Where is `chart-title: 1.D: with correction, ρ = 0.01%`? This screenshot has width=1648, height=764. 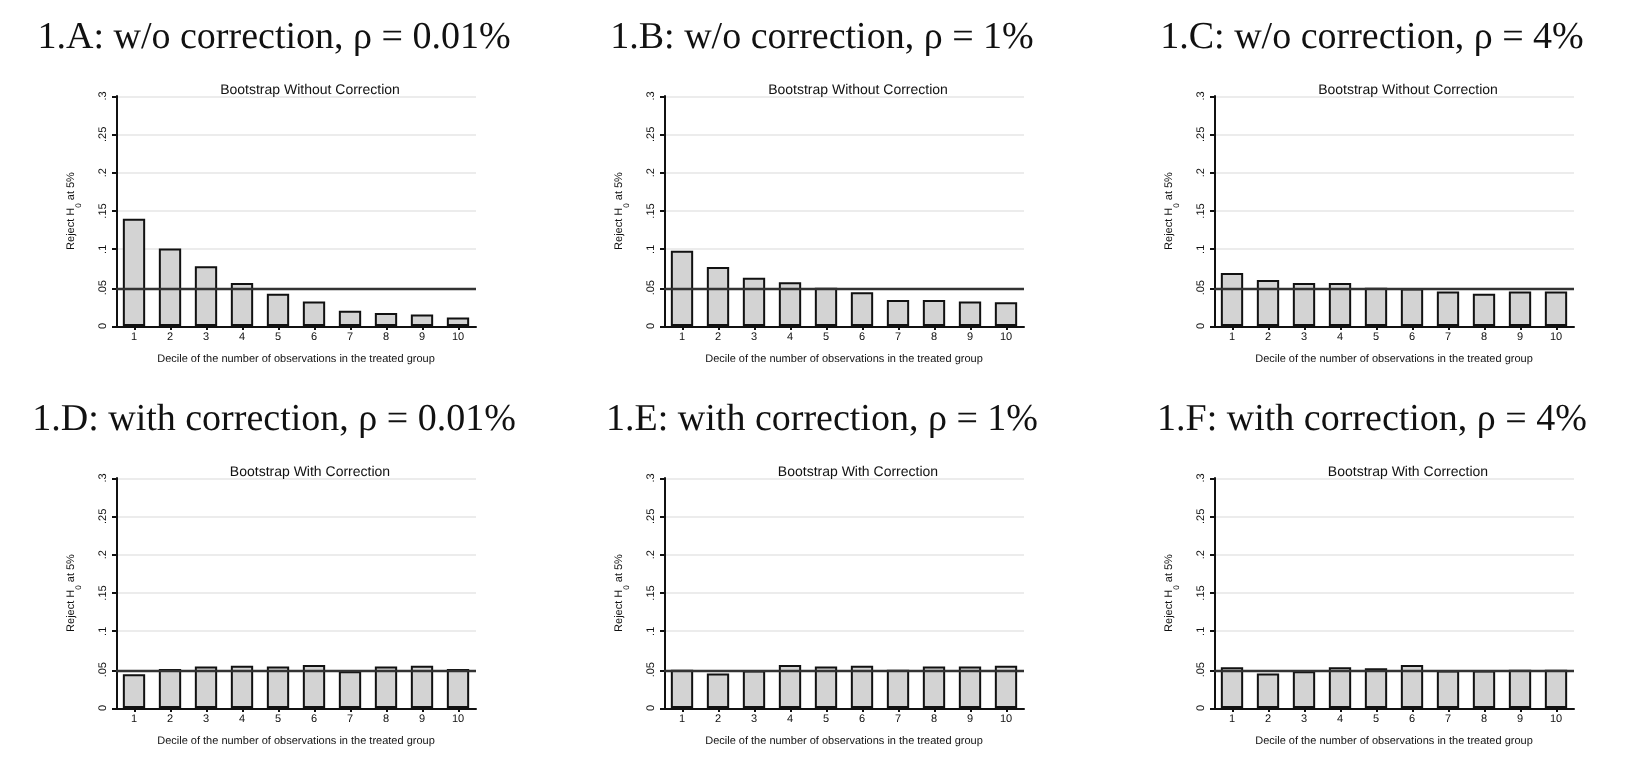 chart-title: 1.D: with correction, ρ = 0.01% is located at coordinates (274, 419).